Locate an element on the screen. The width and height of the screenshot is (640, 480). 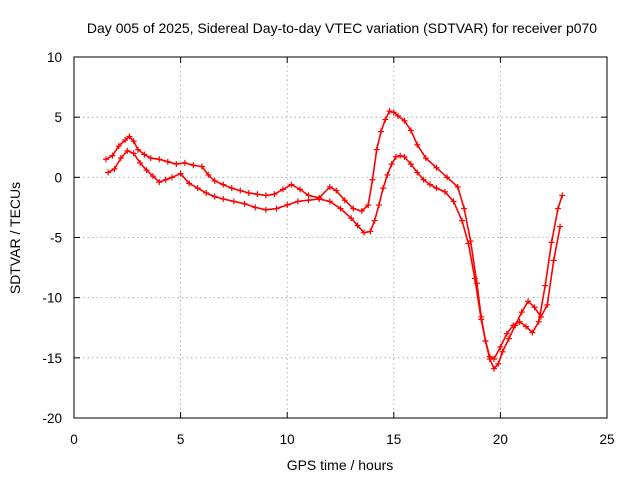
y-tick-label: -10 is located at coordinates (52, 298).